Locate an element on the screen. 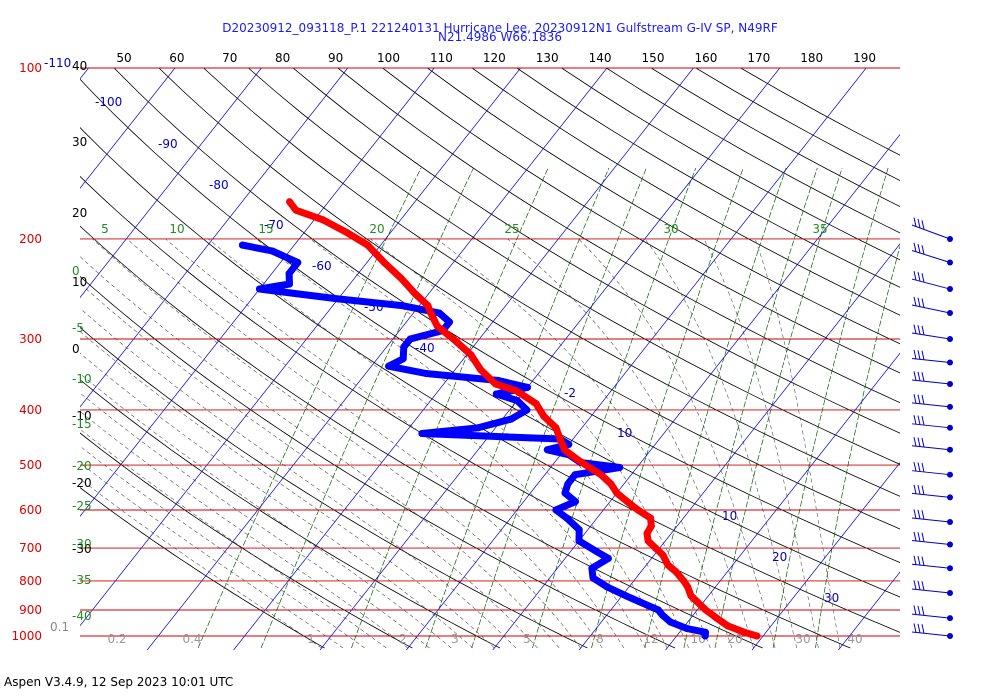 The image size is (1000, 700). isotherm-label: 10 is located at coordinates (624, 433).